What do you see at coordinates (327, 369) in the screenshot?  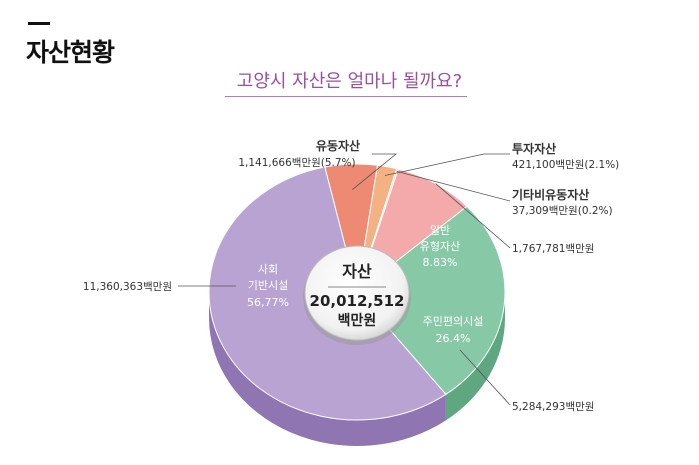 I see `slice-side-infrastructure` at bounding box center [327, 369].